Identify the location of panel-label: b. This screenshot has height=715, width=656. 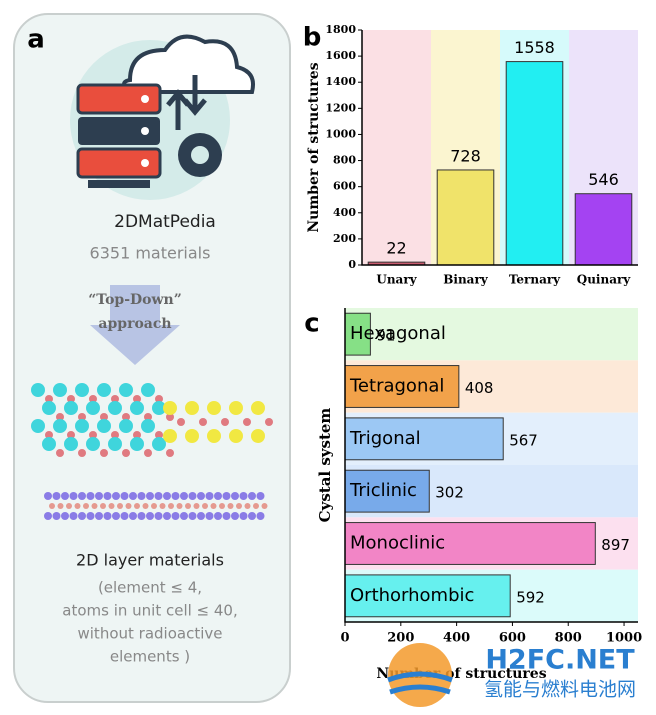
(312, 38).